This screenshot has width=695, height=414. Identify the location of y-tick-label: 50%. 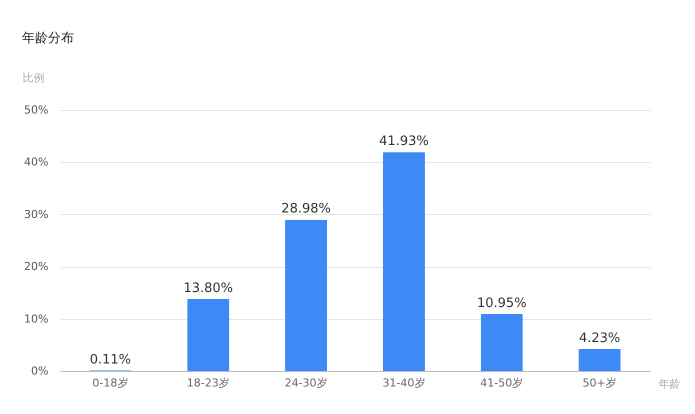
(36, 110).